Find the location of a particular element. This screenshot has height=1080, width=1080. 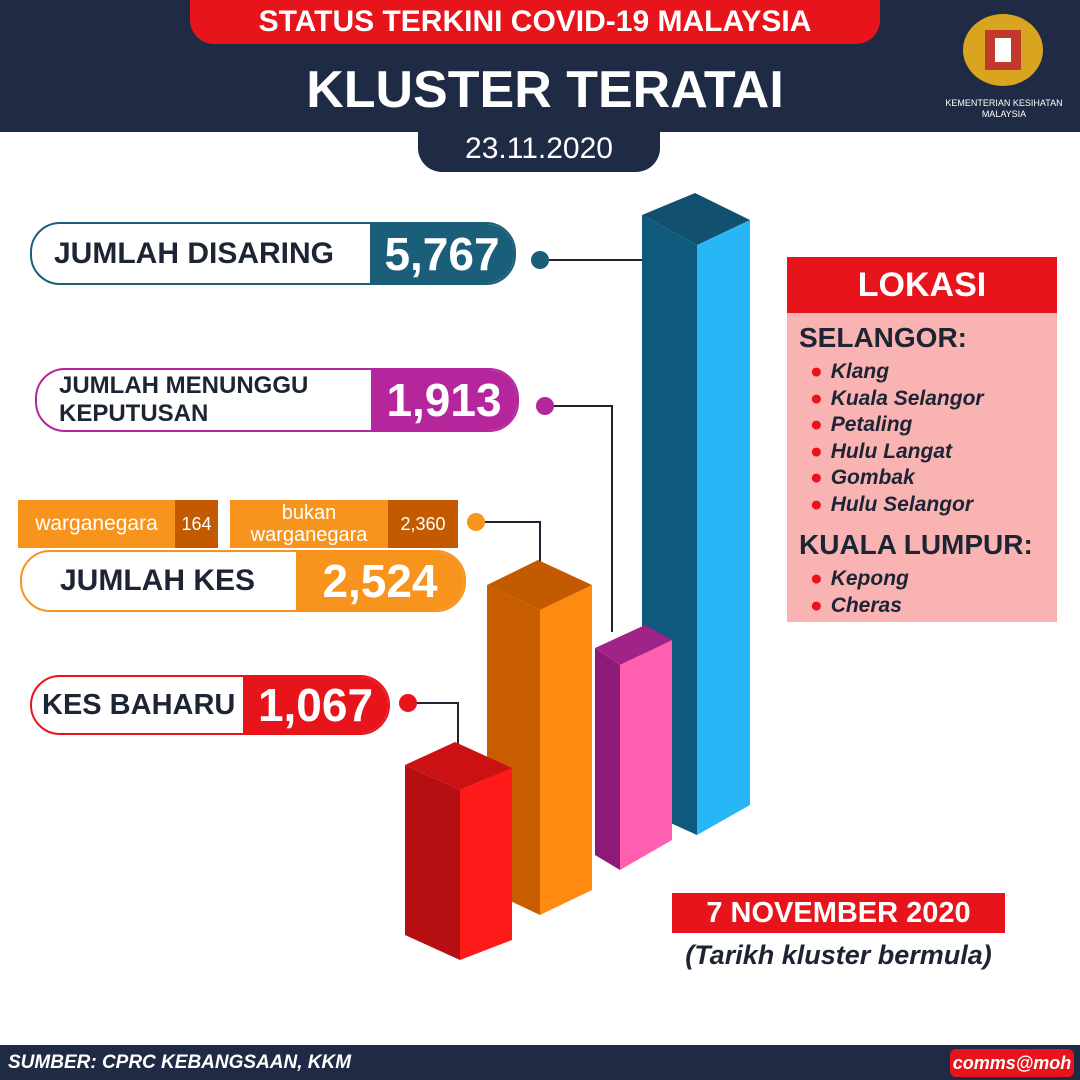

start-date: 7 NOVEMBER 2020 is located at coordinates (838, 913).